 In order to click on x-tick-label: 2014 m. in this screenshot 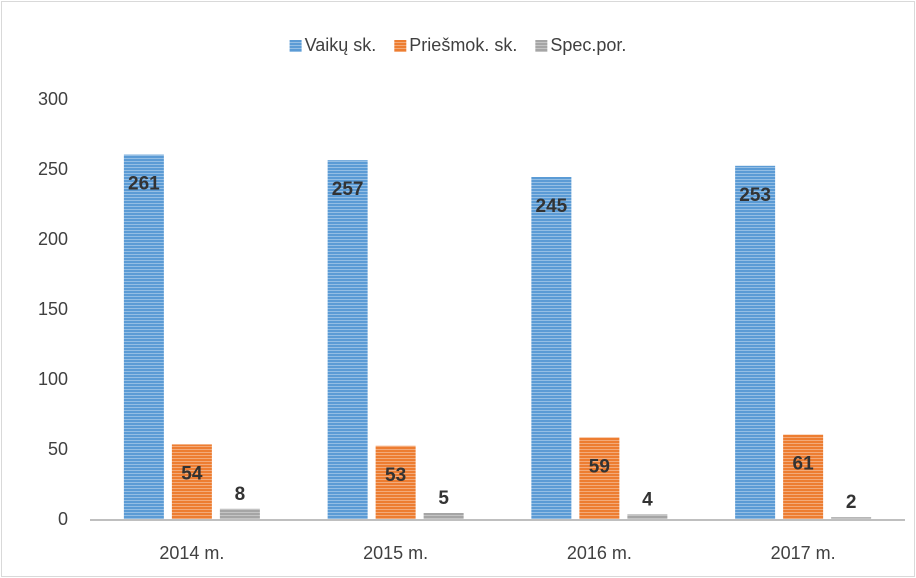, I will do `click(191, 553)`.